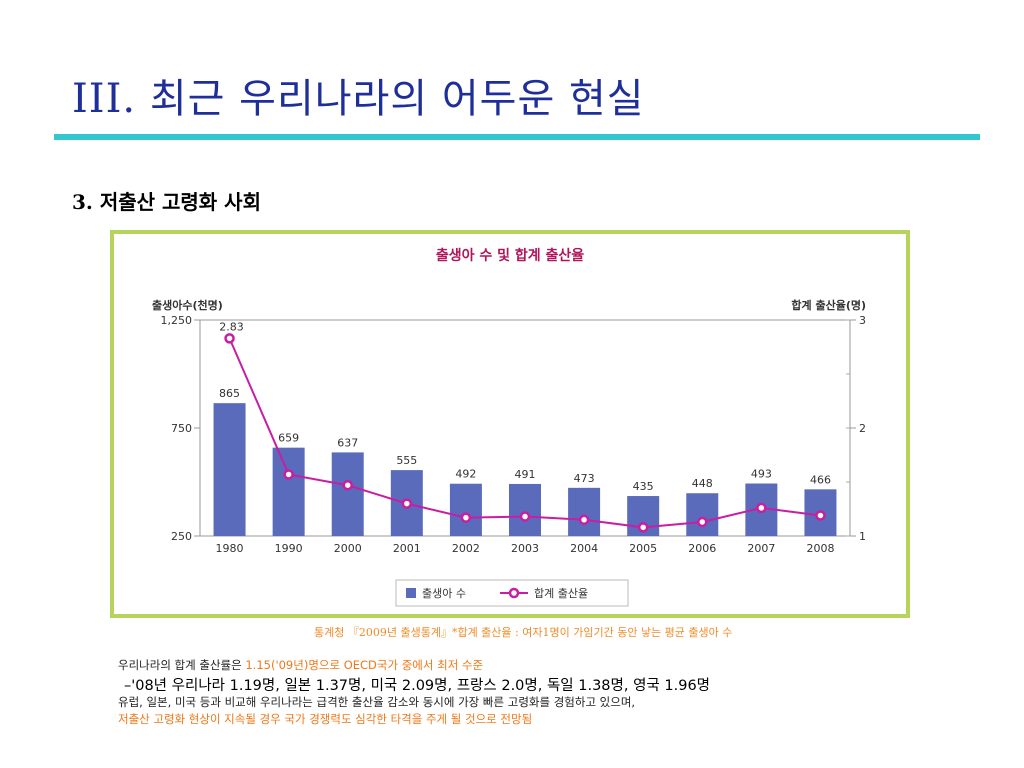 The image size is (1024, 768). What do you see at coordinates (347, 485) in the screenshot?
I see `fertility-point-2000` at bounding box center [347, 485].